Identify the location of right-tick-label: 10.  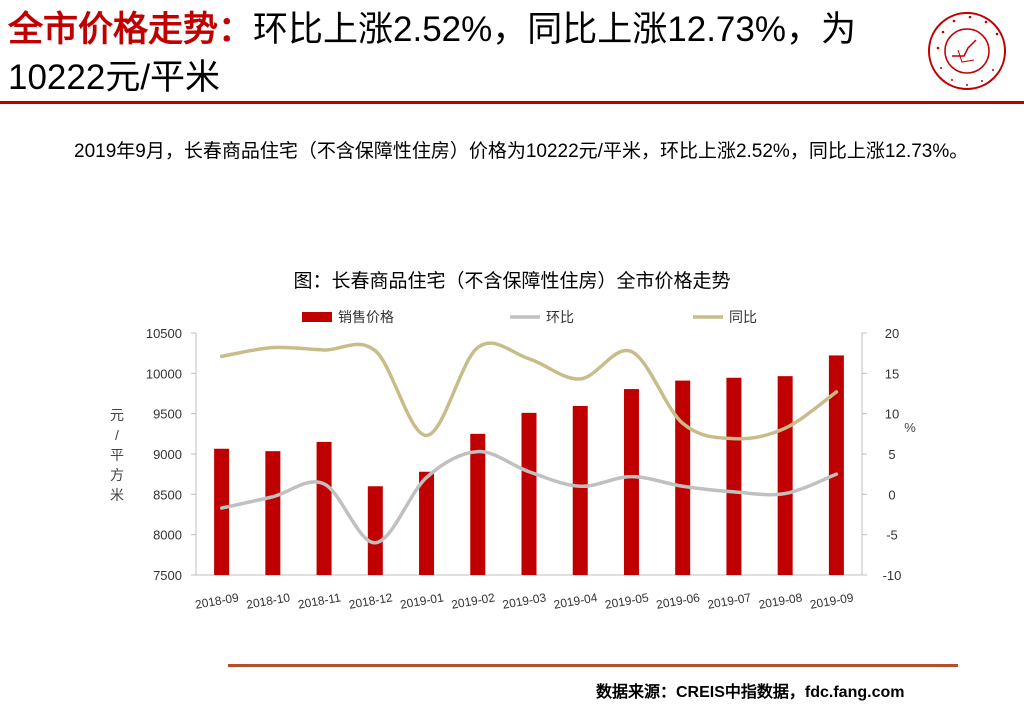
(892, 414).